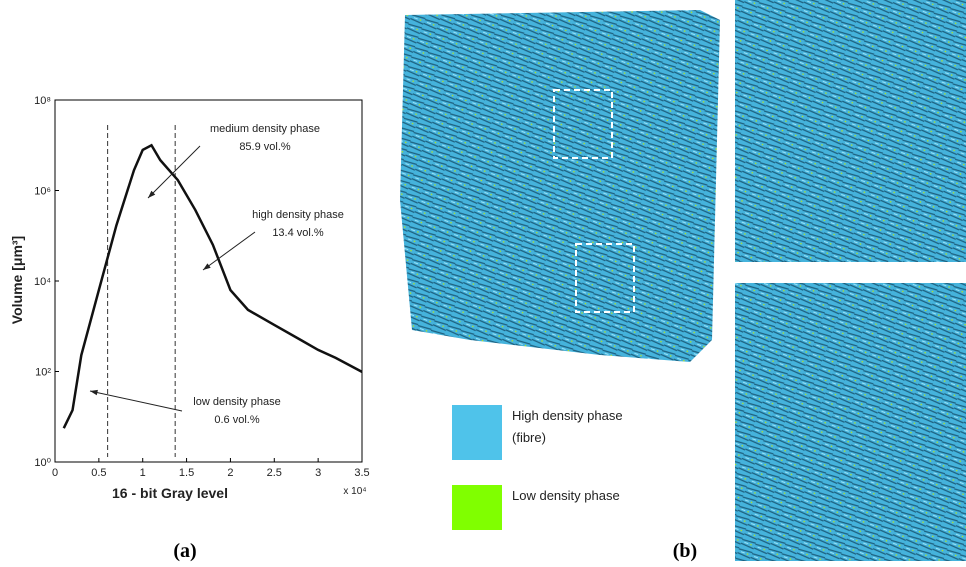  What do you see at coordinates (529, 437) in the screenshot?
I see `legend-label: (fibre)` at bounding box center [529, 437].